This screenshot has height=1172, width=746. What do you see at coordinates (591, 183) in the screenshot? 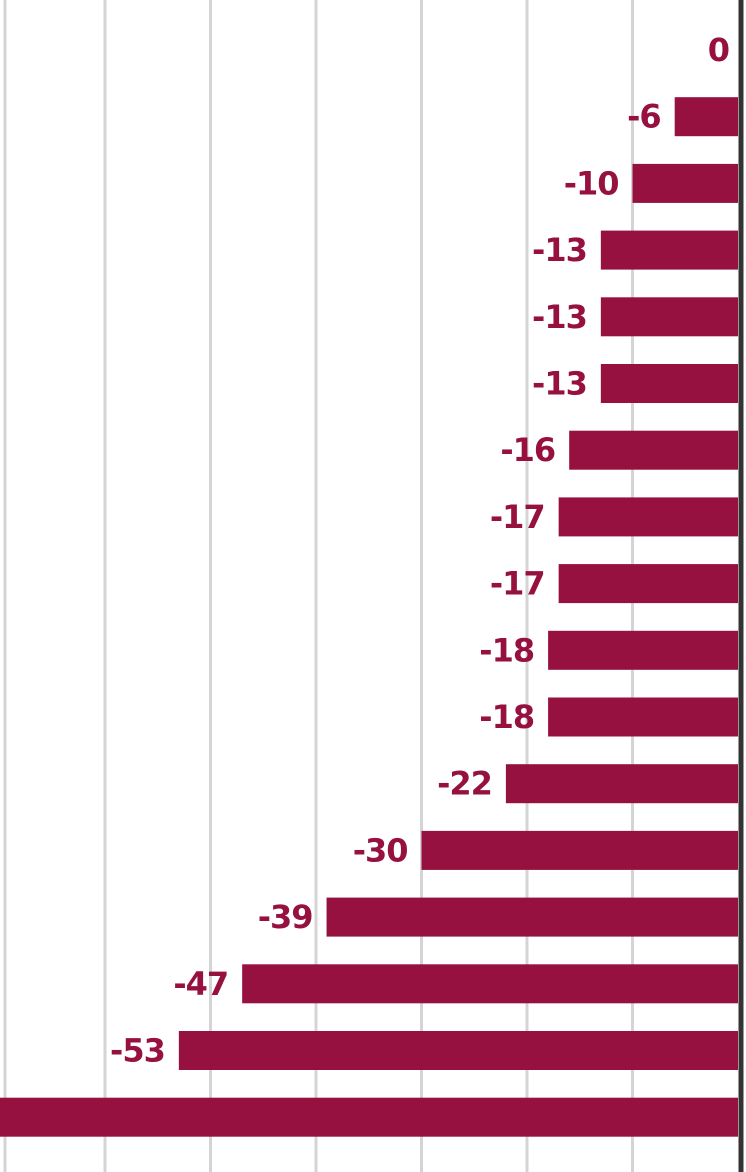
I see `bar-value-label: -10` at bounding box center [591, 183].